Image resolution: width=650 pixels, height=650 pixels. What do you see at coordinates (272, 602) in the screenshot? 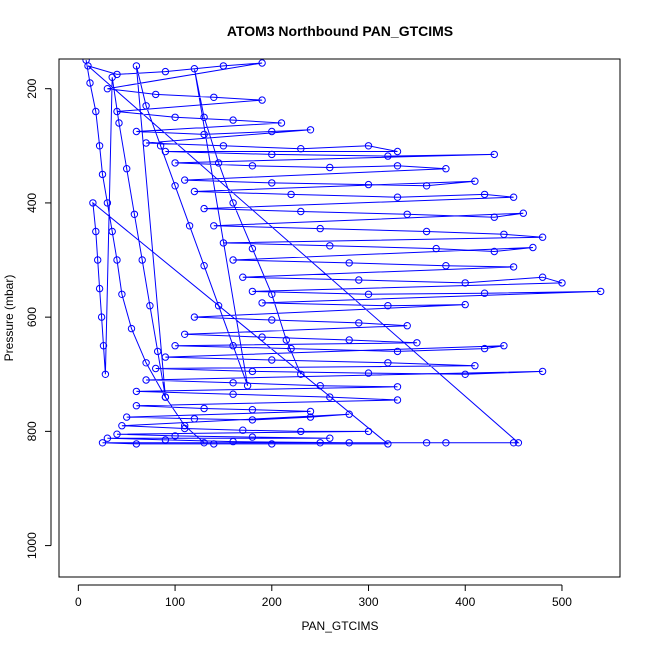
I see `x-tick-label: 200` at bounding box center [272, 602].